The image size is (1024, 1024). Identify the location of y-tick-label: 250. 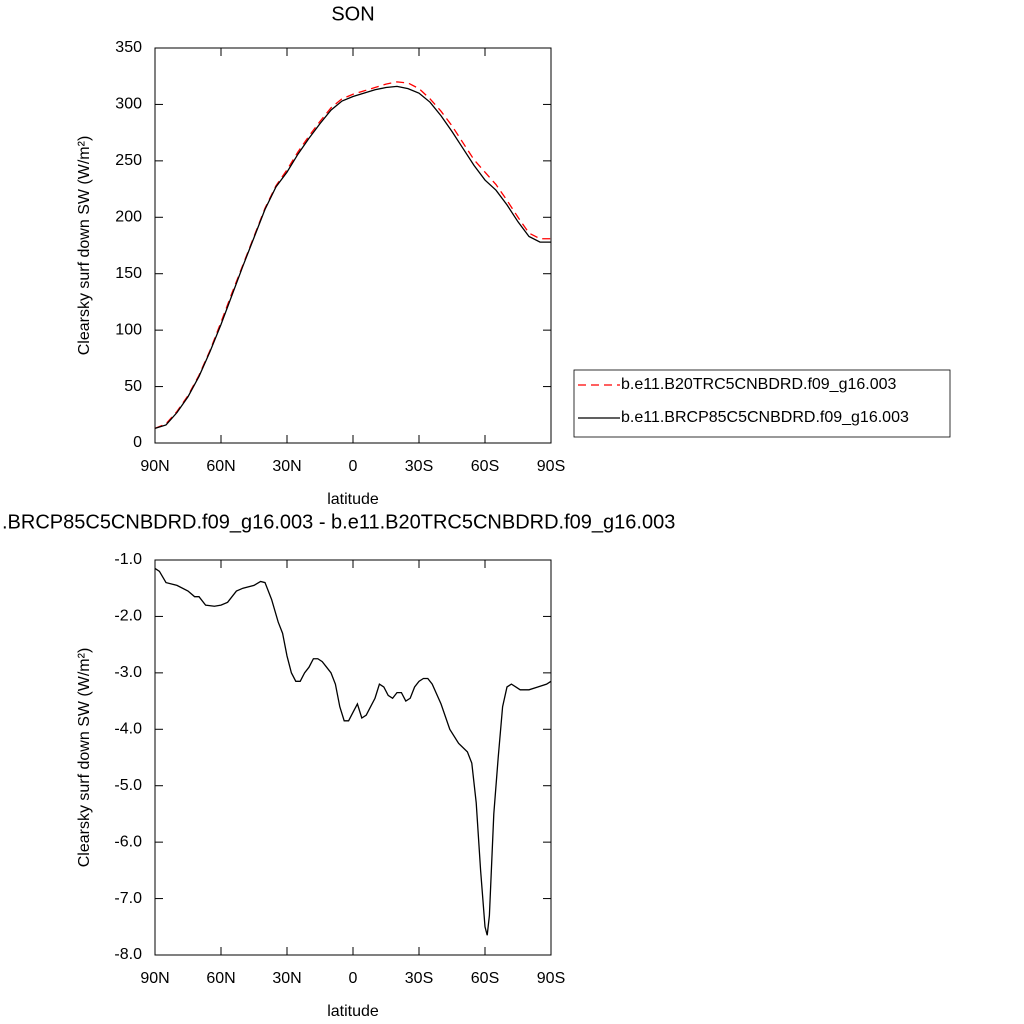
(128, 160).